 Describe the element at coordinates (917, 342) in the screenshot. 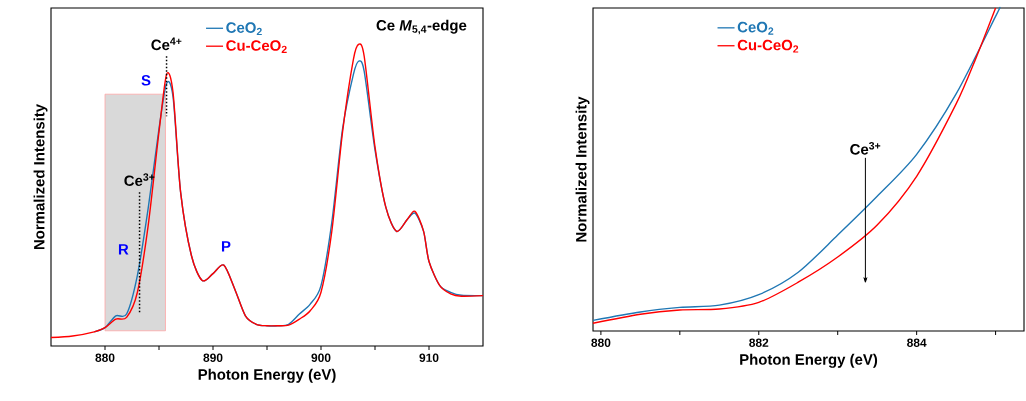

I see `x-tick-label: 884` at that location.